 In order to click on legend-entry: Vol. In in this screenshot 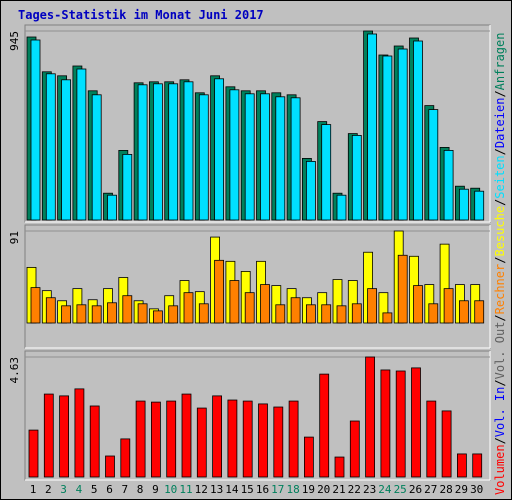, I will do `click(500, 412)`.